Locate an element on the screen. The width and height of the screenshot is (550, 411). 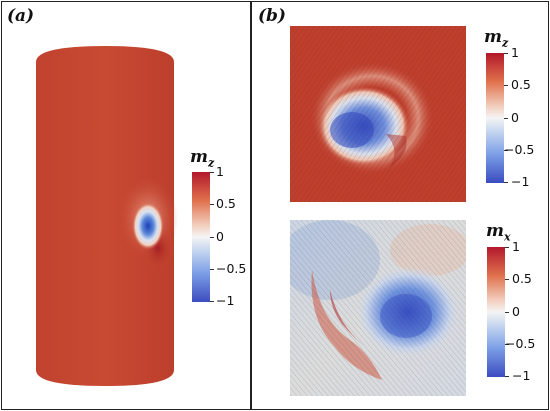
colorbar-b-top-tick-label: 0 is located at coordinates (515, 117).